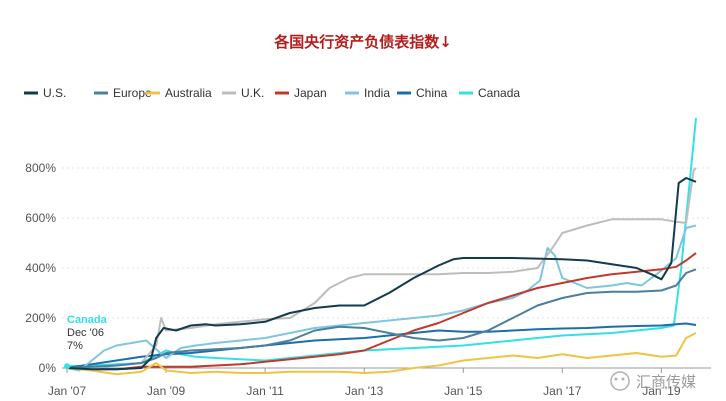 This screenshot has height=401, width=726. Describe the element at coordinates (661, 391) in the screenshot. I see `x-tick-label-6: Jan '19` at that location.